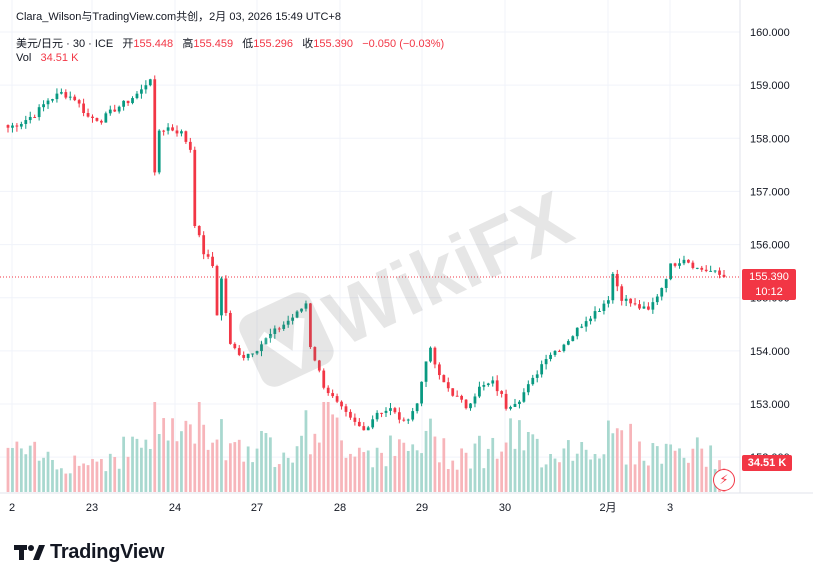 Image resolution: width=813 pixels, height=580 pixels. What do you see at coordinates (213, 44) in the screenshot?
I see `high-value: 155.459` at bounding box center [213, 44].